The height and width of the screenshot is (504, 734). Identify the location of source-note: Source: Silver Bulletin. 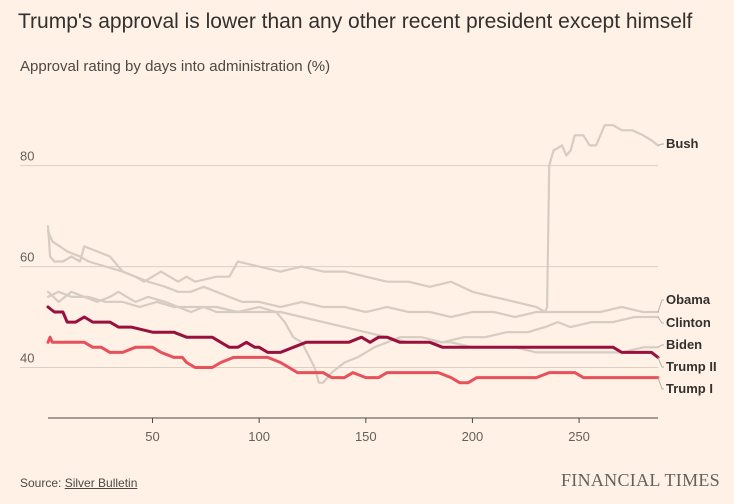
(78, 483).